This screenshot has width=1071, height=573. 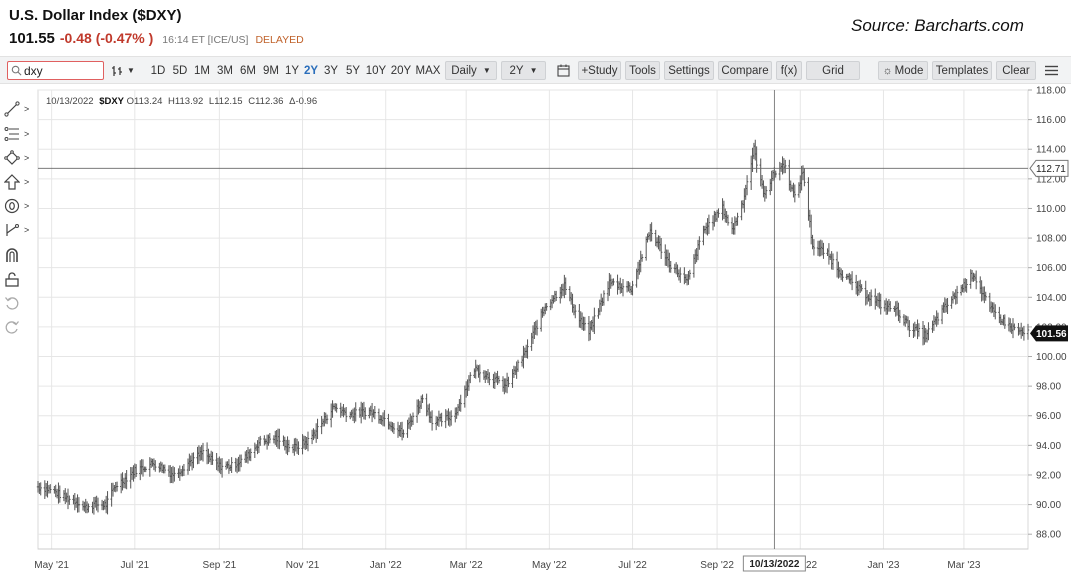 I want to click on grid-button: Grid, so click(x=833, y=70).